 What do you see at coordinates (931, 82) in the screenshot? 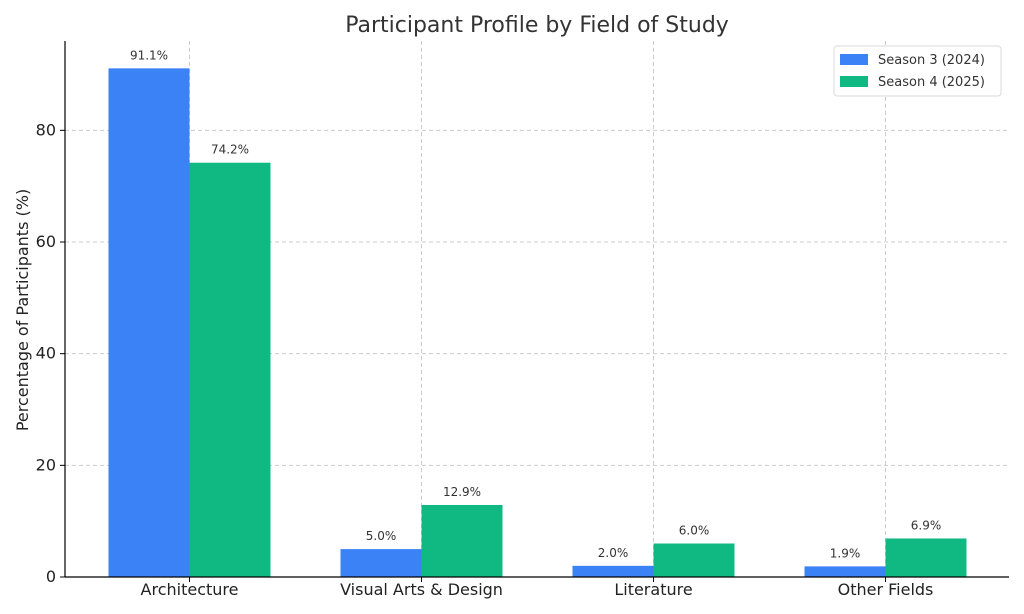
I see `legend-entry: Season 4 (2025)` at bounding box center [931, 82].